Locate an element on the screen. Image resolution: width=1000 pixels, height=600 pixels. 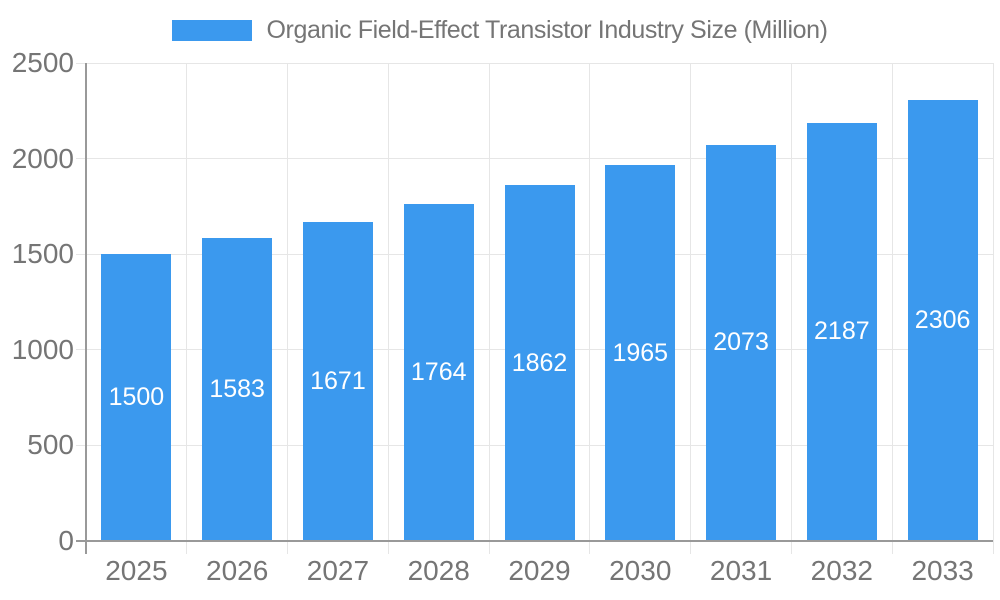
bar: 1764 is located at coordinates (438, 372).